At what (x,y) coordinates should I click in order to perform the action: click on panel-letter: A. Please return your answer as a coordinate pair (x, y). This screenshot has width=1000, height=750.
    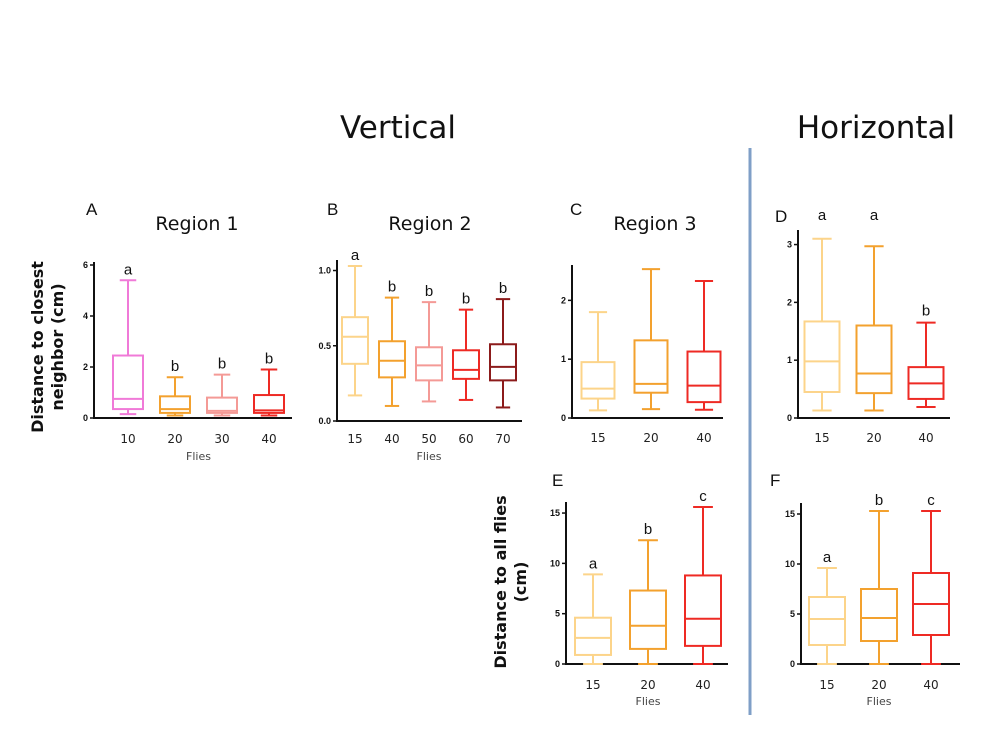
    Looking at the image, I should click on (92, 209).